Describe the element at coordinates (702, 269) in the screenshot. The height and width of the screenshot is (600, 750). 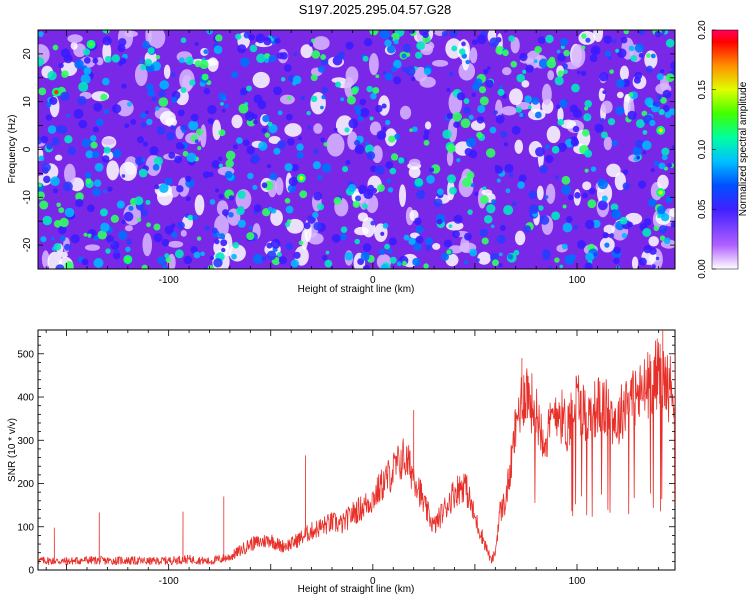
I see `colorbar-tick: 0.00` at that location.